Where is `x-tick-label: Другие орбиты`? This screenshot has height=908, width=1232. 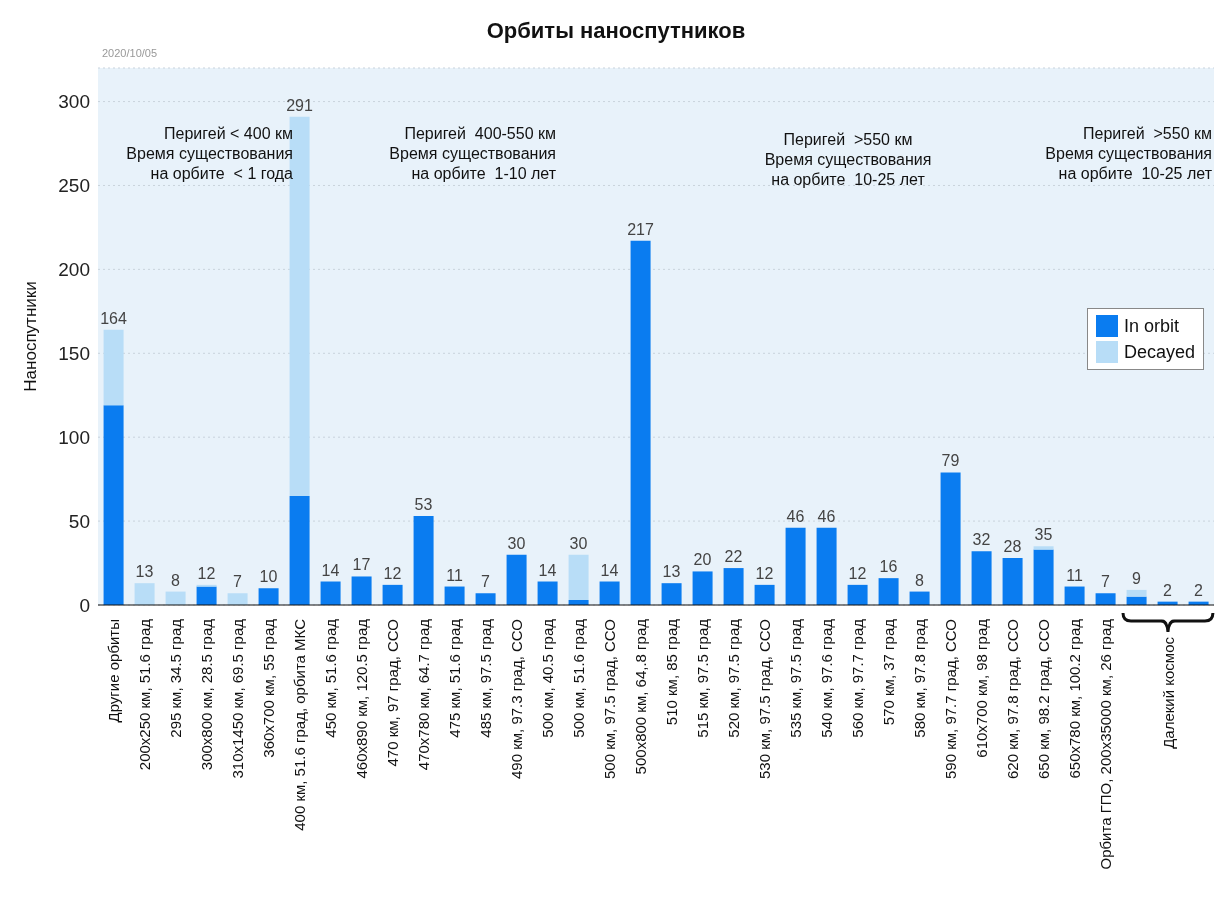 x-tick-label: Другие орбиты is located at coordinates (113, 671).